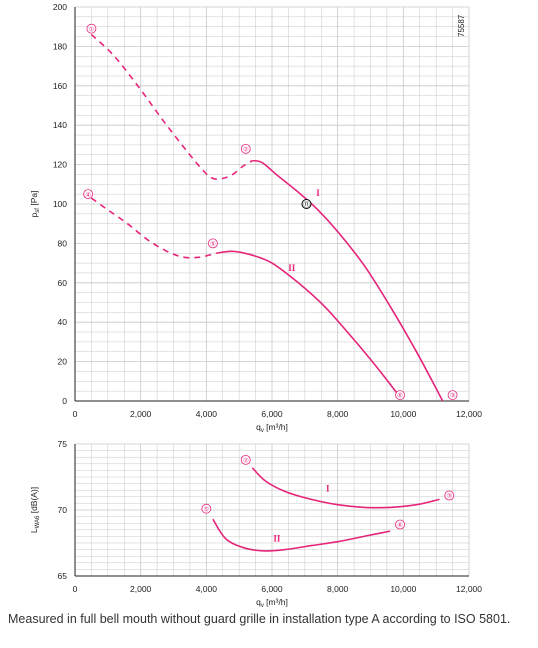 The image size is (538, 648). Describe the element at coordinates (60, 46) in the screenshot. I see `y-tick-label: 180` at that location.